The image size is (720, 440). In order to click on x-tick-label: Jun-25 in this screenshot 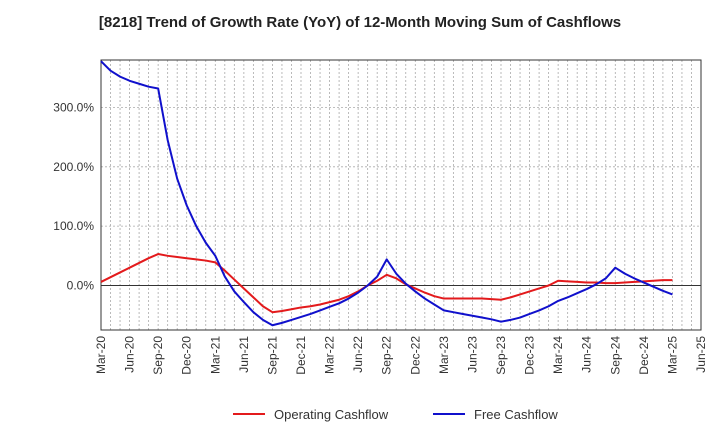, I will do `click(701, 354)`.